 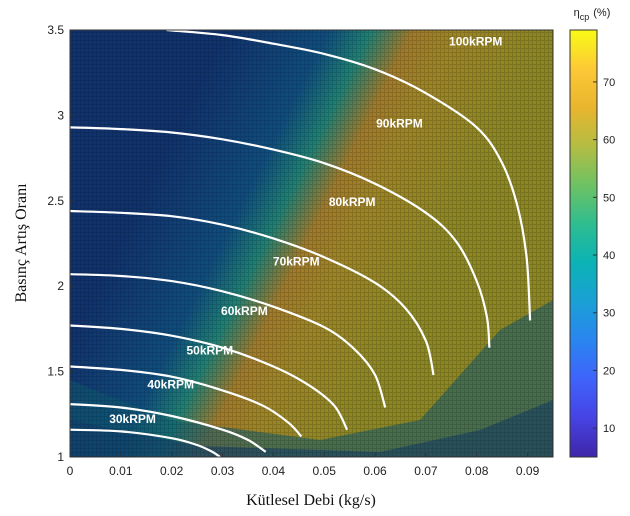 What do you see at coordinates (609, 371) in the screenshot?
I see `colorbar-tick-label: 20` at bounding box center [609, 371].